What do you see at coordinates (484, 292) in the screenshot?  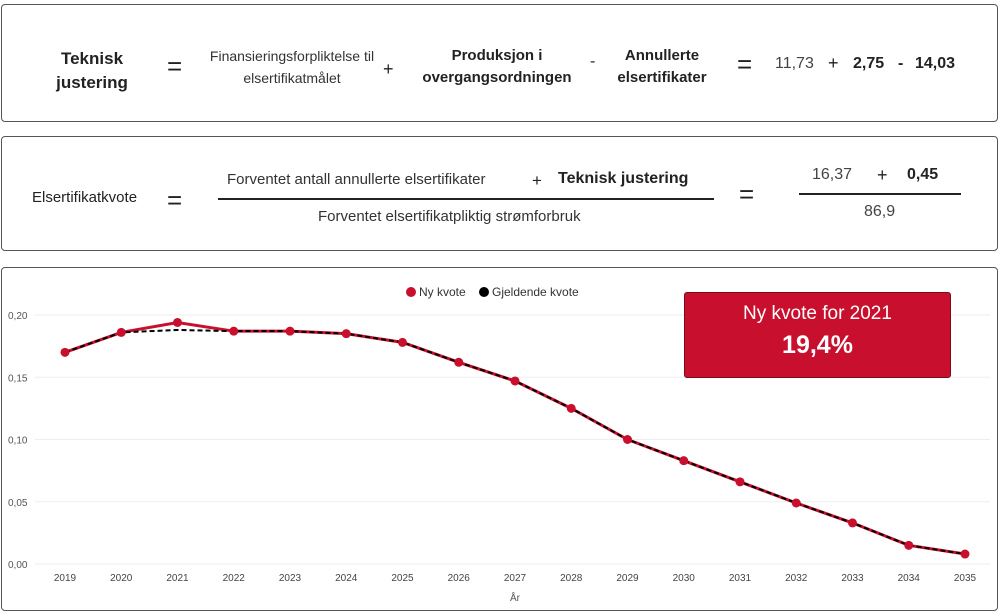 I see `legend-marker-gjeldende-kvote` at bounding box center [484, 292].